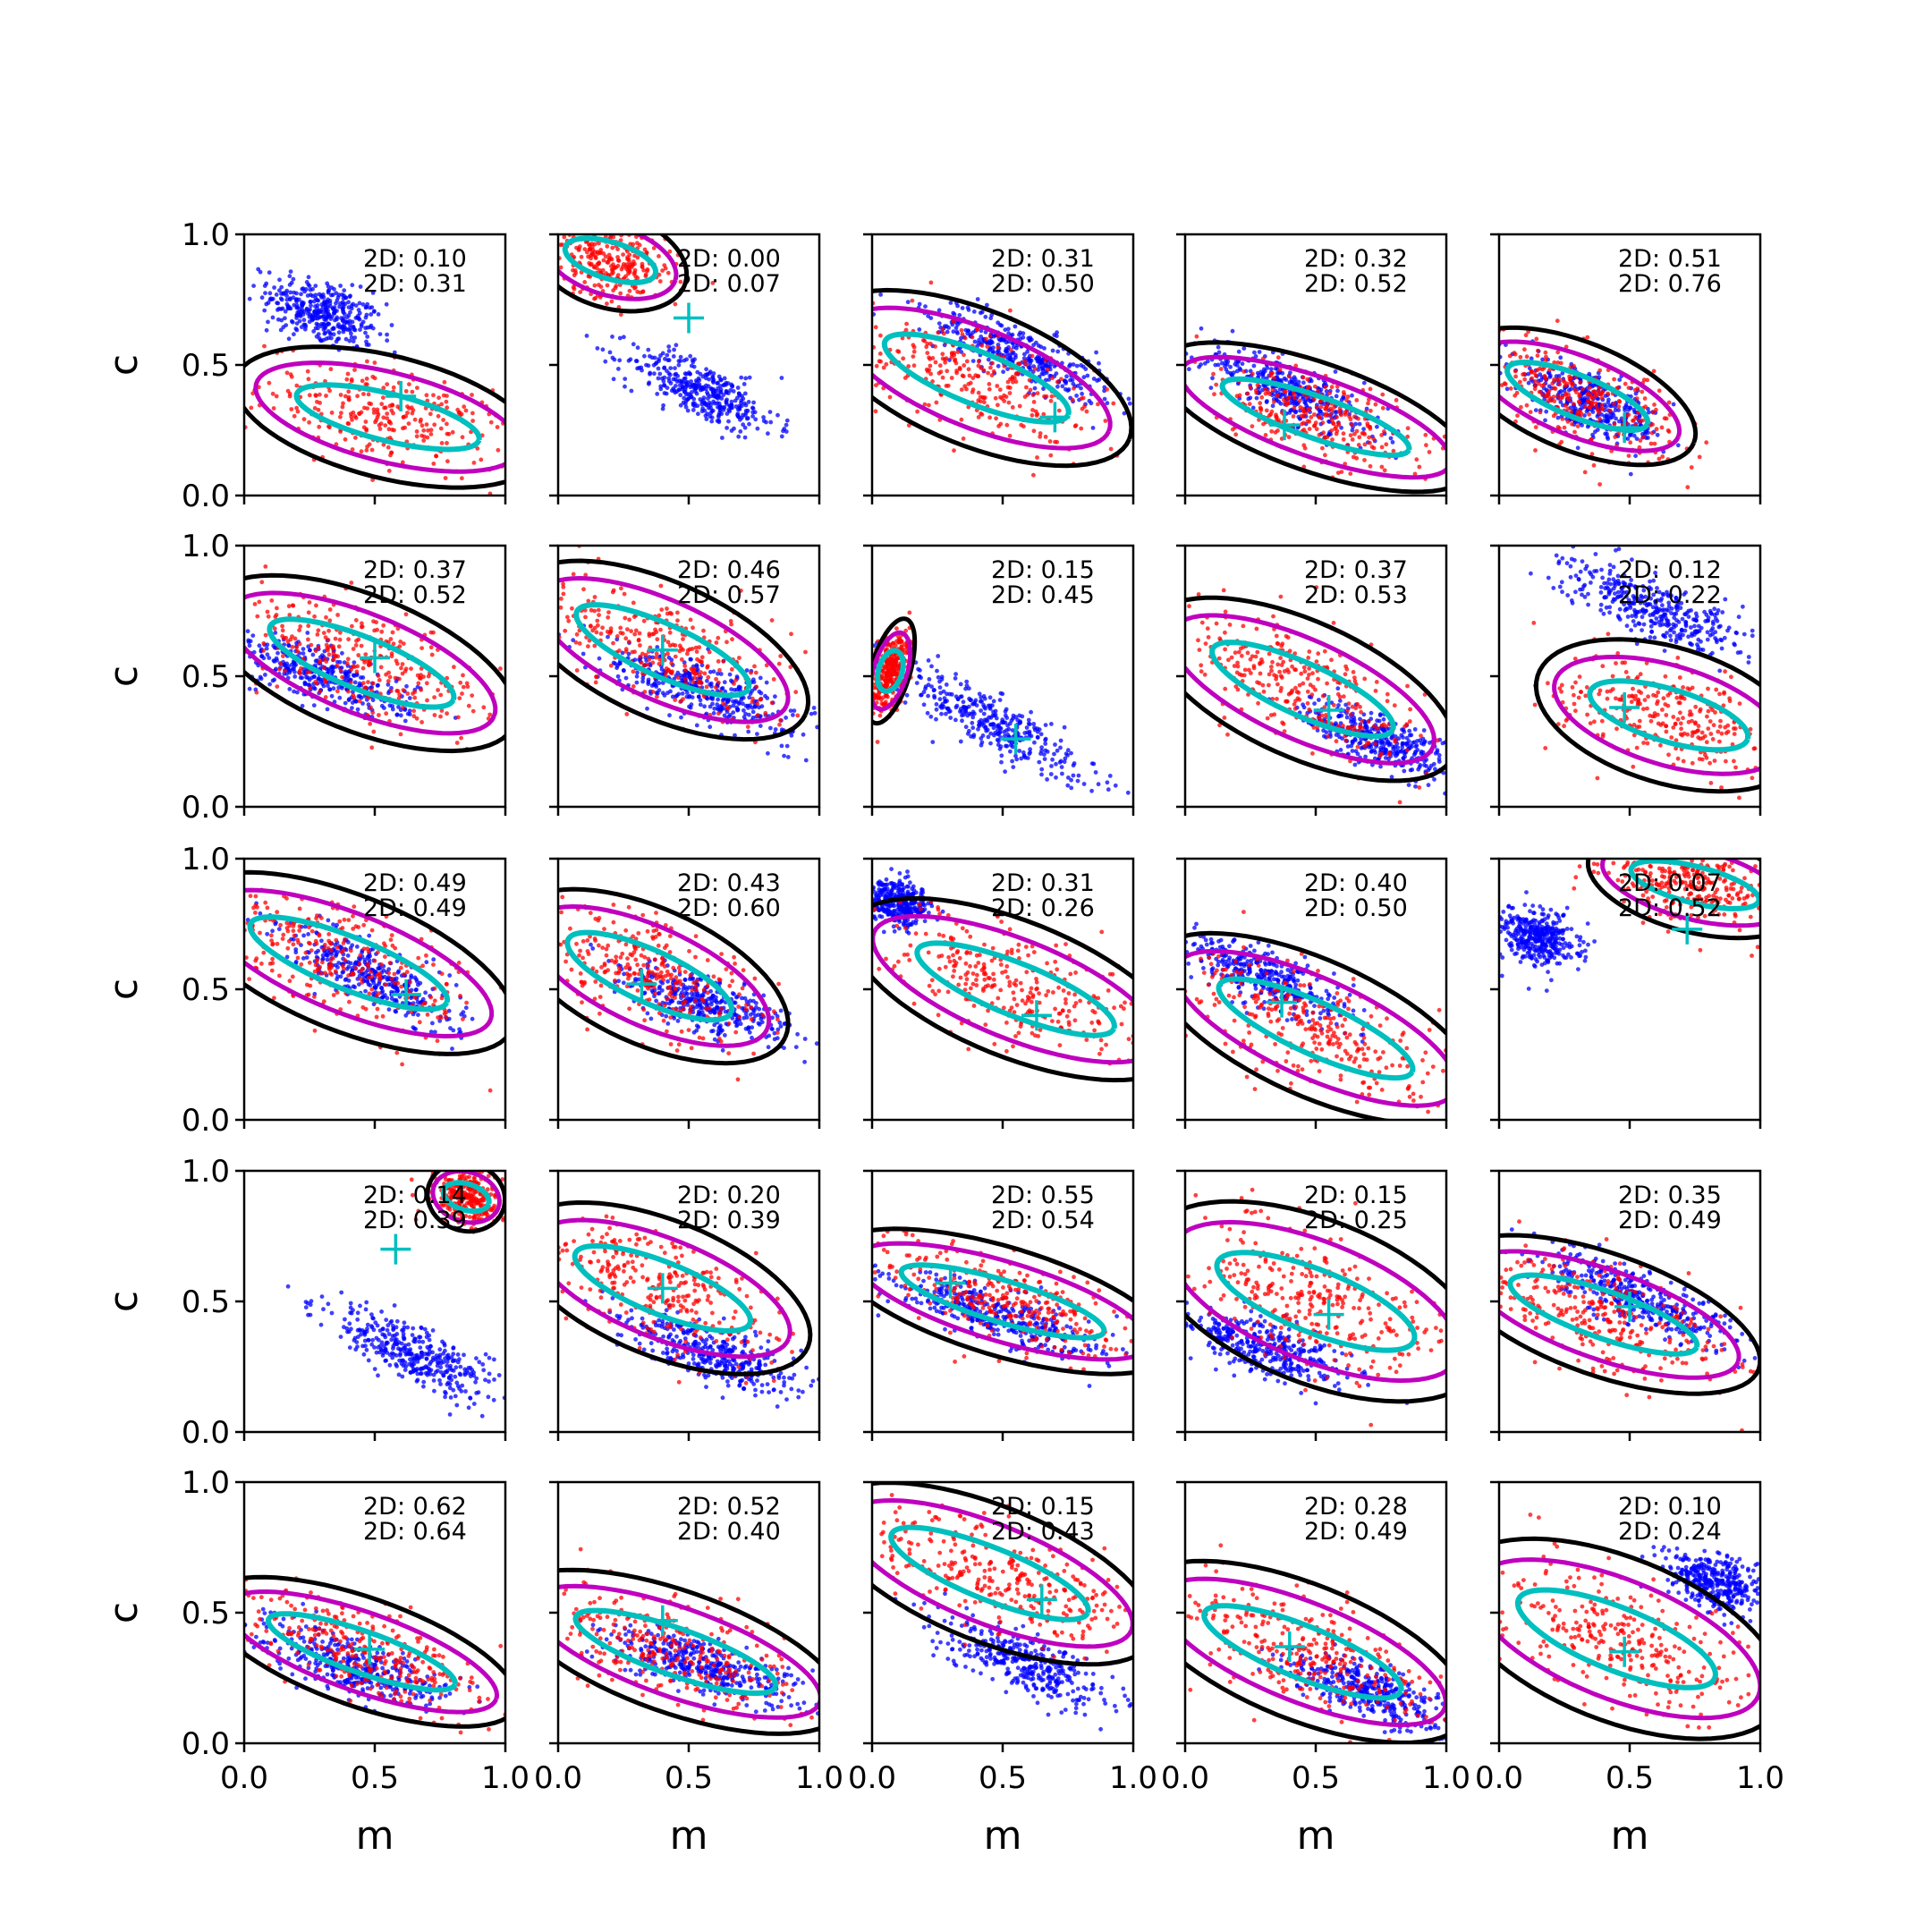 This screenshot has height=1932, width=1932. What do you see at coordinates (687, 387) in the screenshot?
I see `blue-points` at bounding box center [687, 387].